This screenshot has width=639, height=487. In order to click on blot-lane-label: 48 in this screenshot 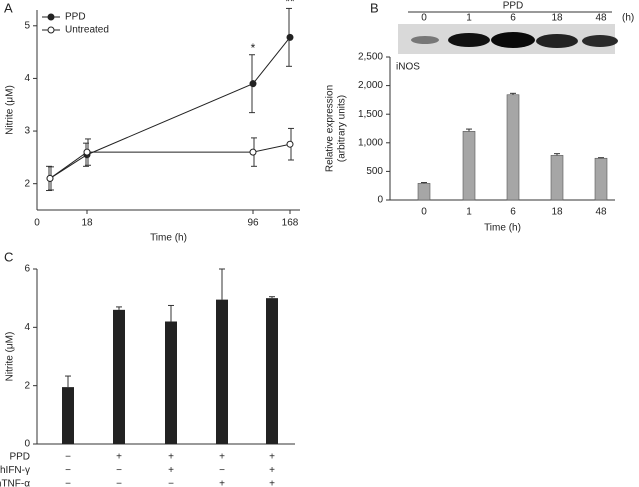, I will do `click(601, 18)`.